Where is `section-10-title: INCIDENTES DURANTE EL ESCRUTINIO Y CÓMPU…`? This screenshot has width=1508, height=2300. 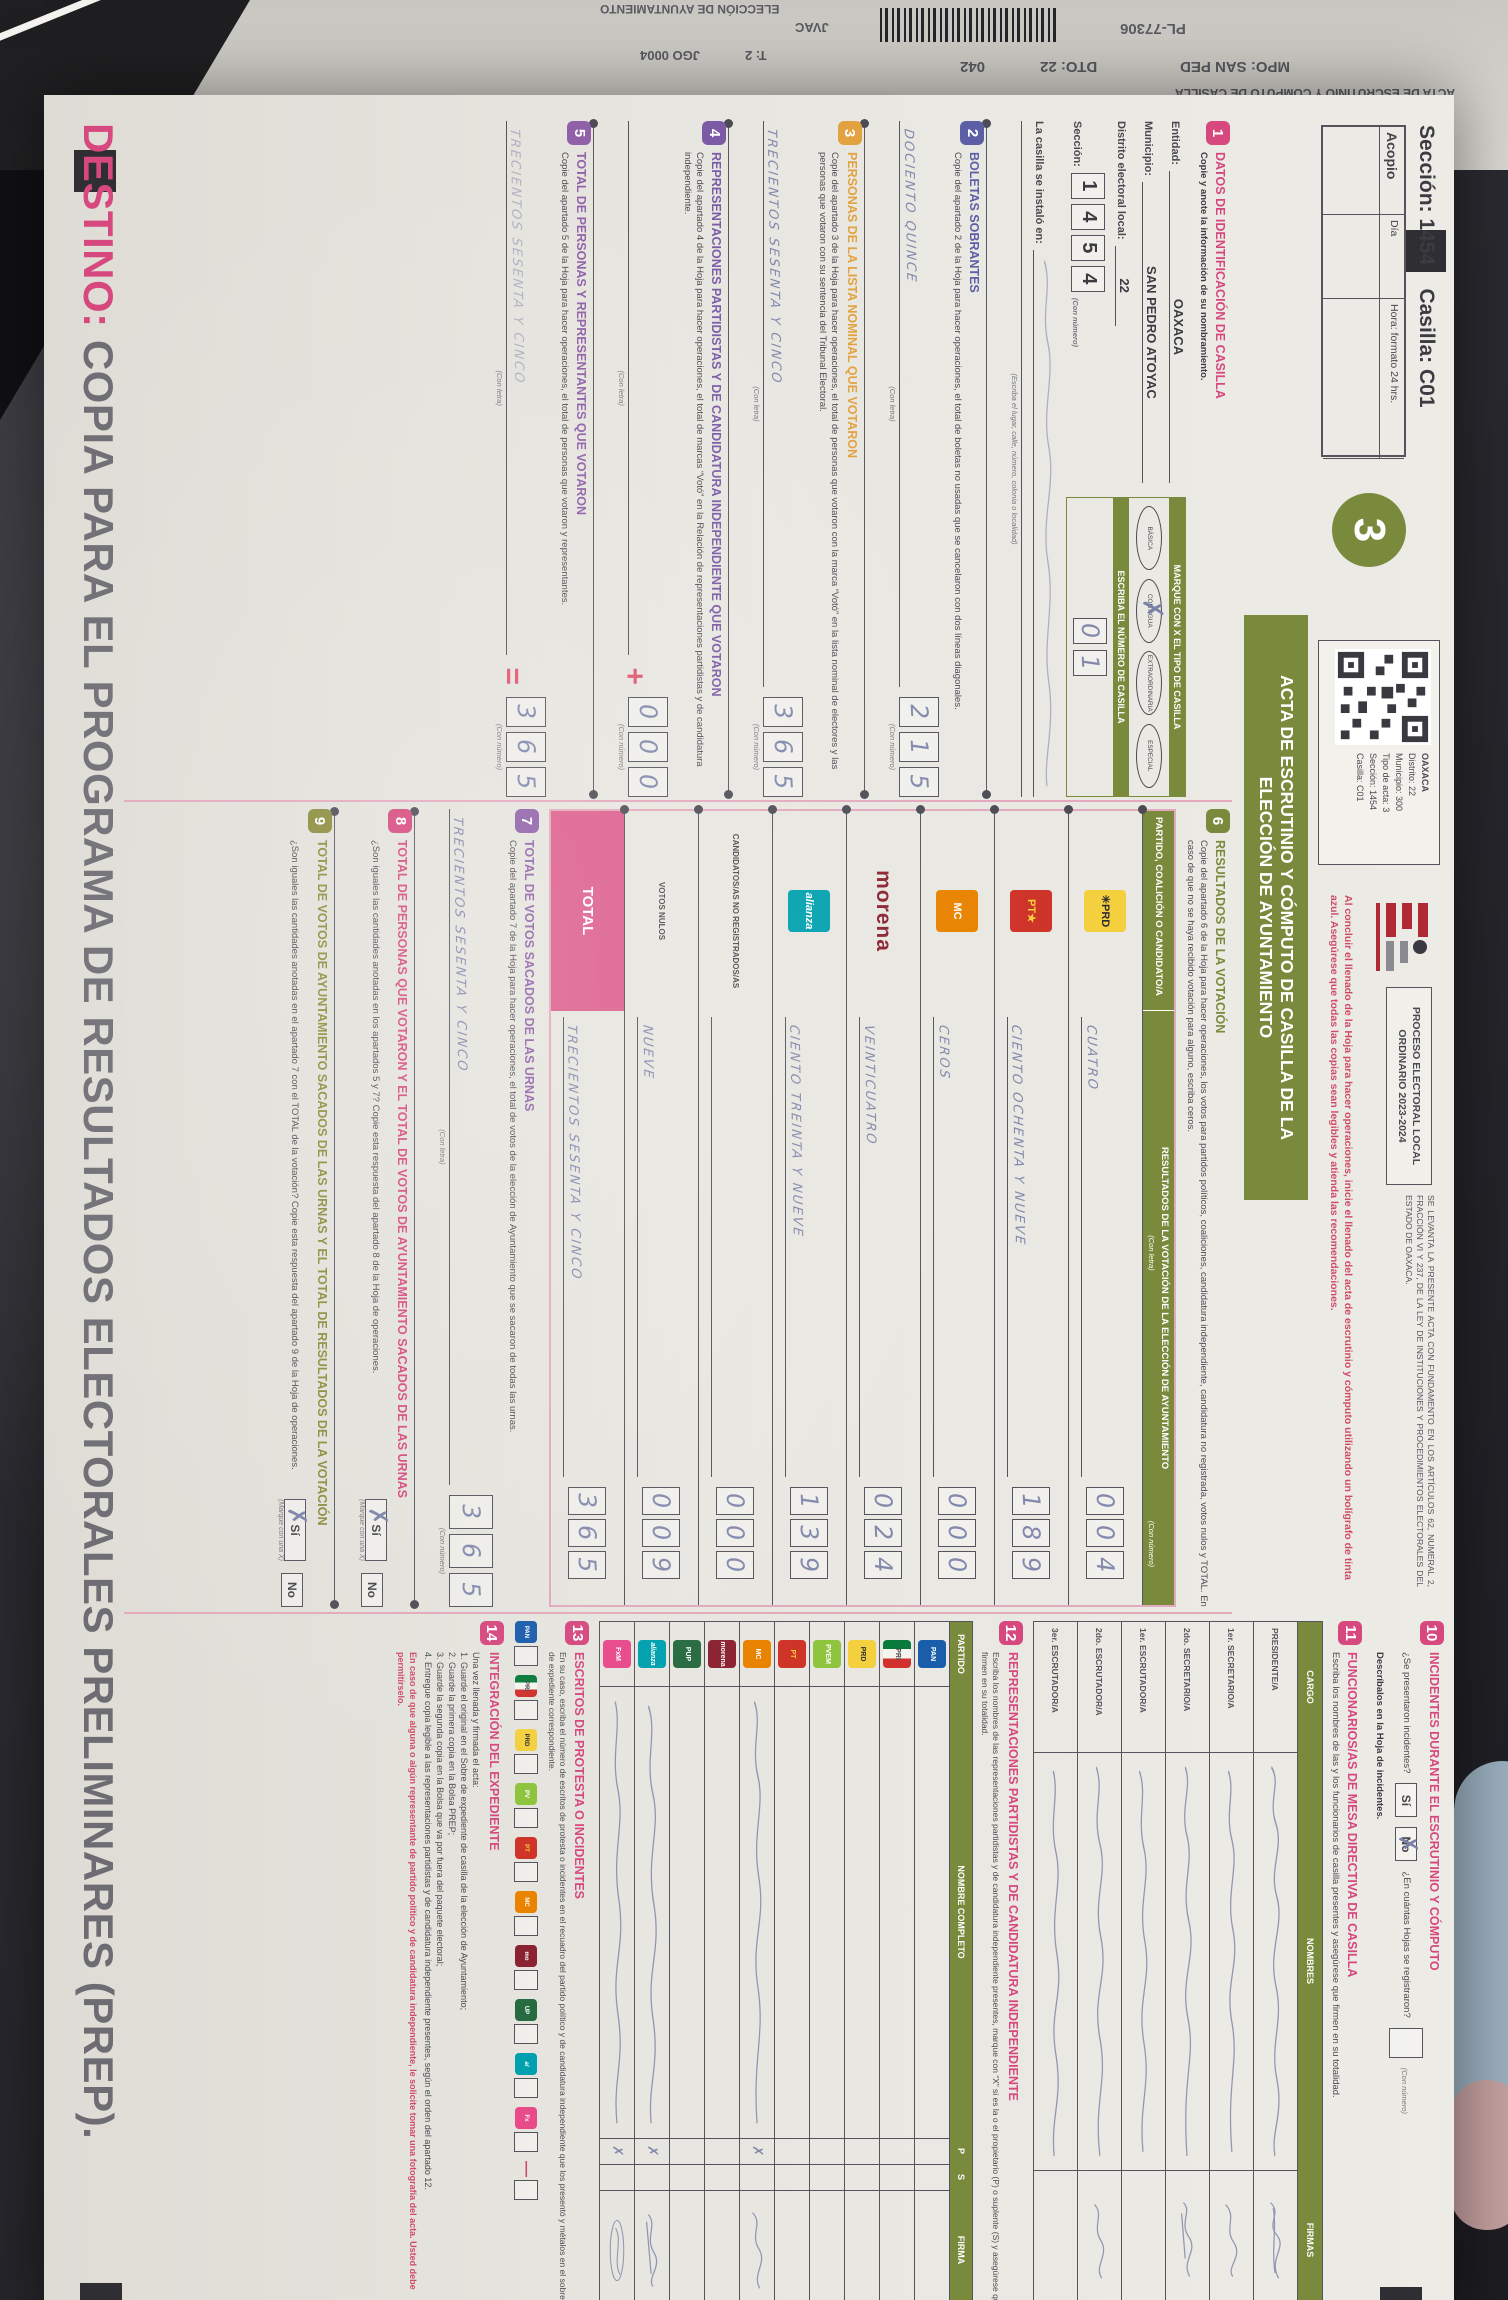
section-10-title: INCIDENTES DURANTE EL ESCRUTINIO Y CÓMPU… is located at coordinates (1434, 1811).